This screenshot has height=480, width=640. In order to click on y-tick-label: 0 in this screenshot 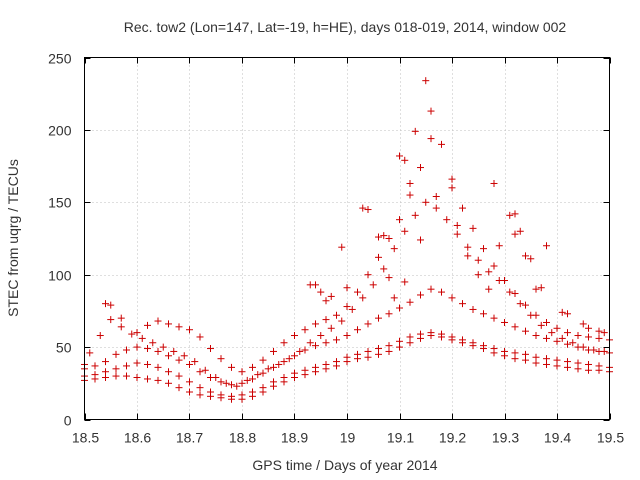, I will do `click(68, 421)`.